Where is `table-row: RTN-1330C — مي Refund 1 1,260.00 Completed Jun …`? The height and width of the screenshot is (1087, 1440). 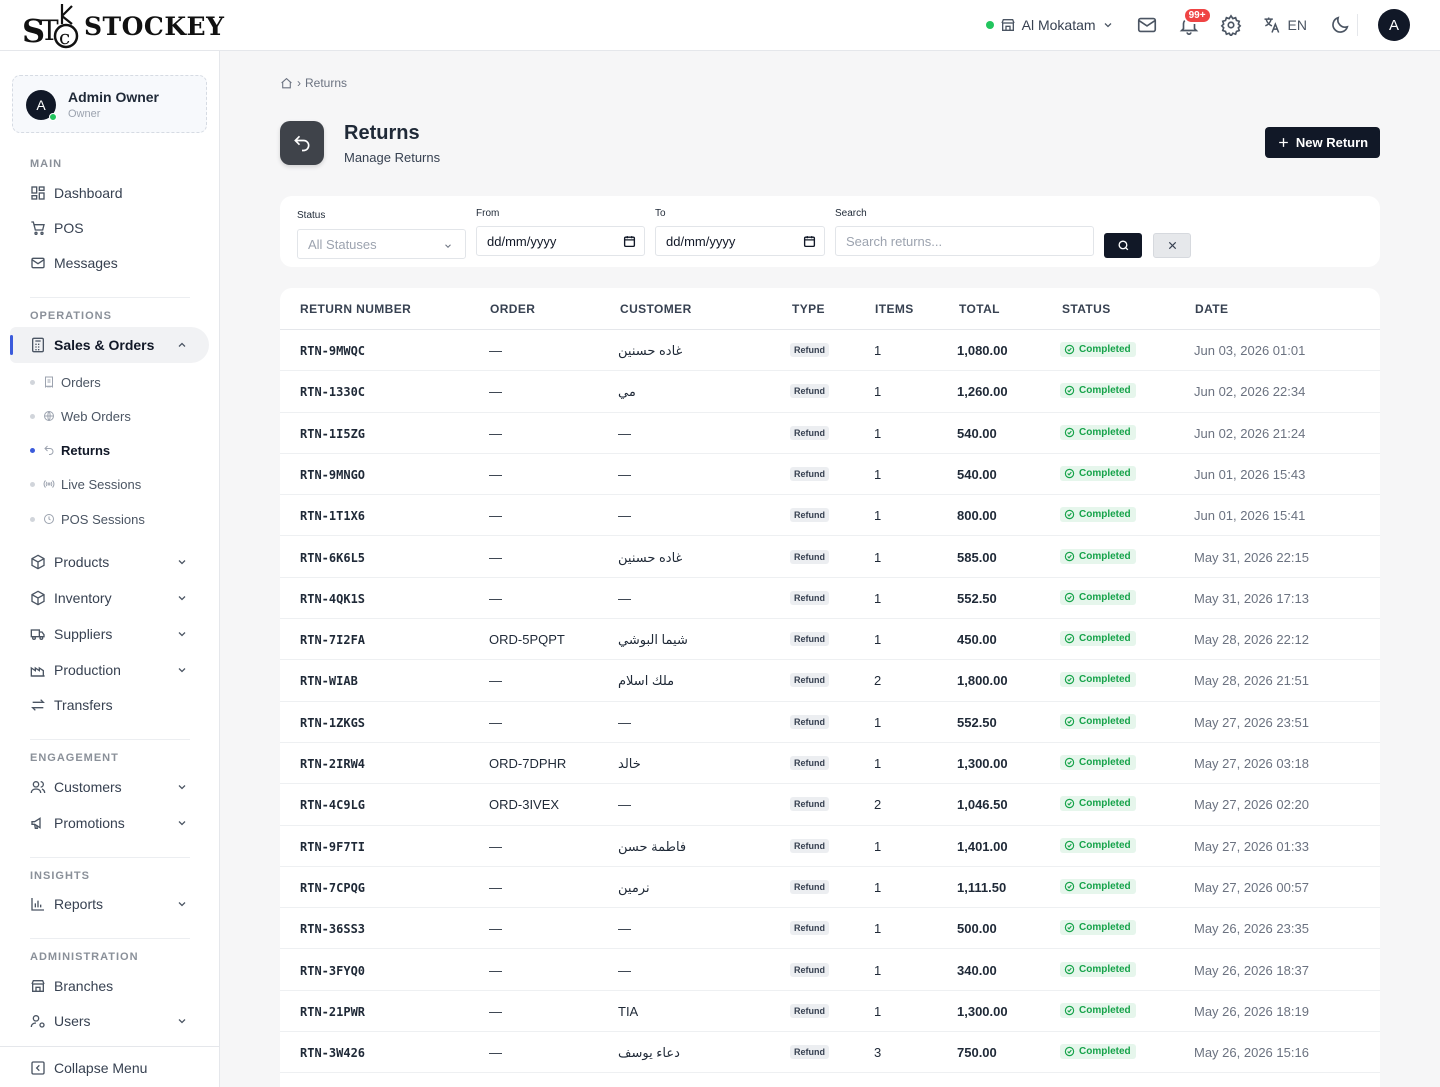
table-row: RTN-1330C — مي Refund 1 1,260.00 Completed Jun … is located at coordinates (830, 392).